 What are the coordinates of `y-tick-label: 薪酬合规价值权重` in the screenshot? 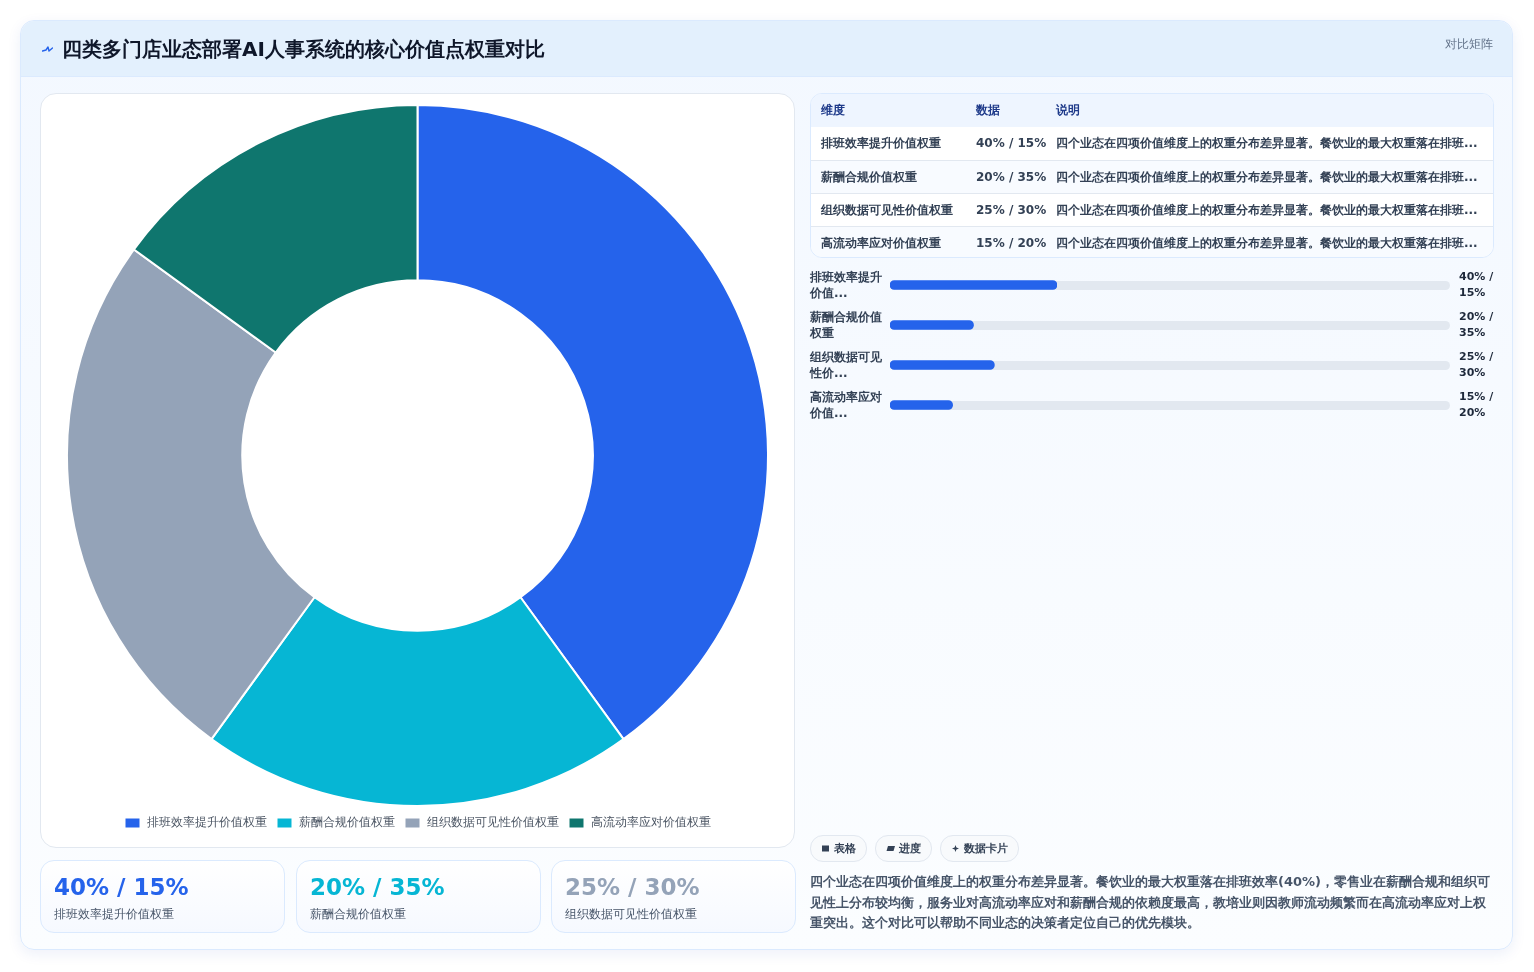 It's located at (846, 325).